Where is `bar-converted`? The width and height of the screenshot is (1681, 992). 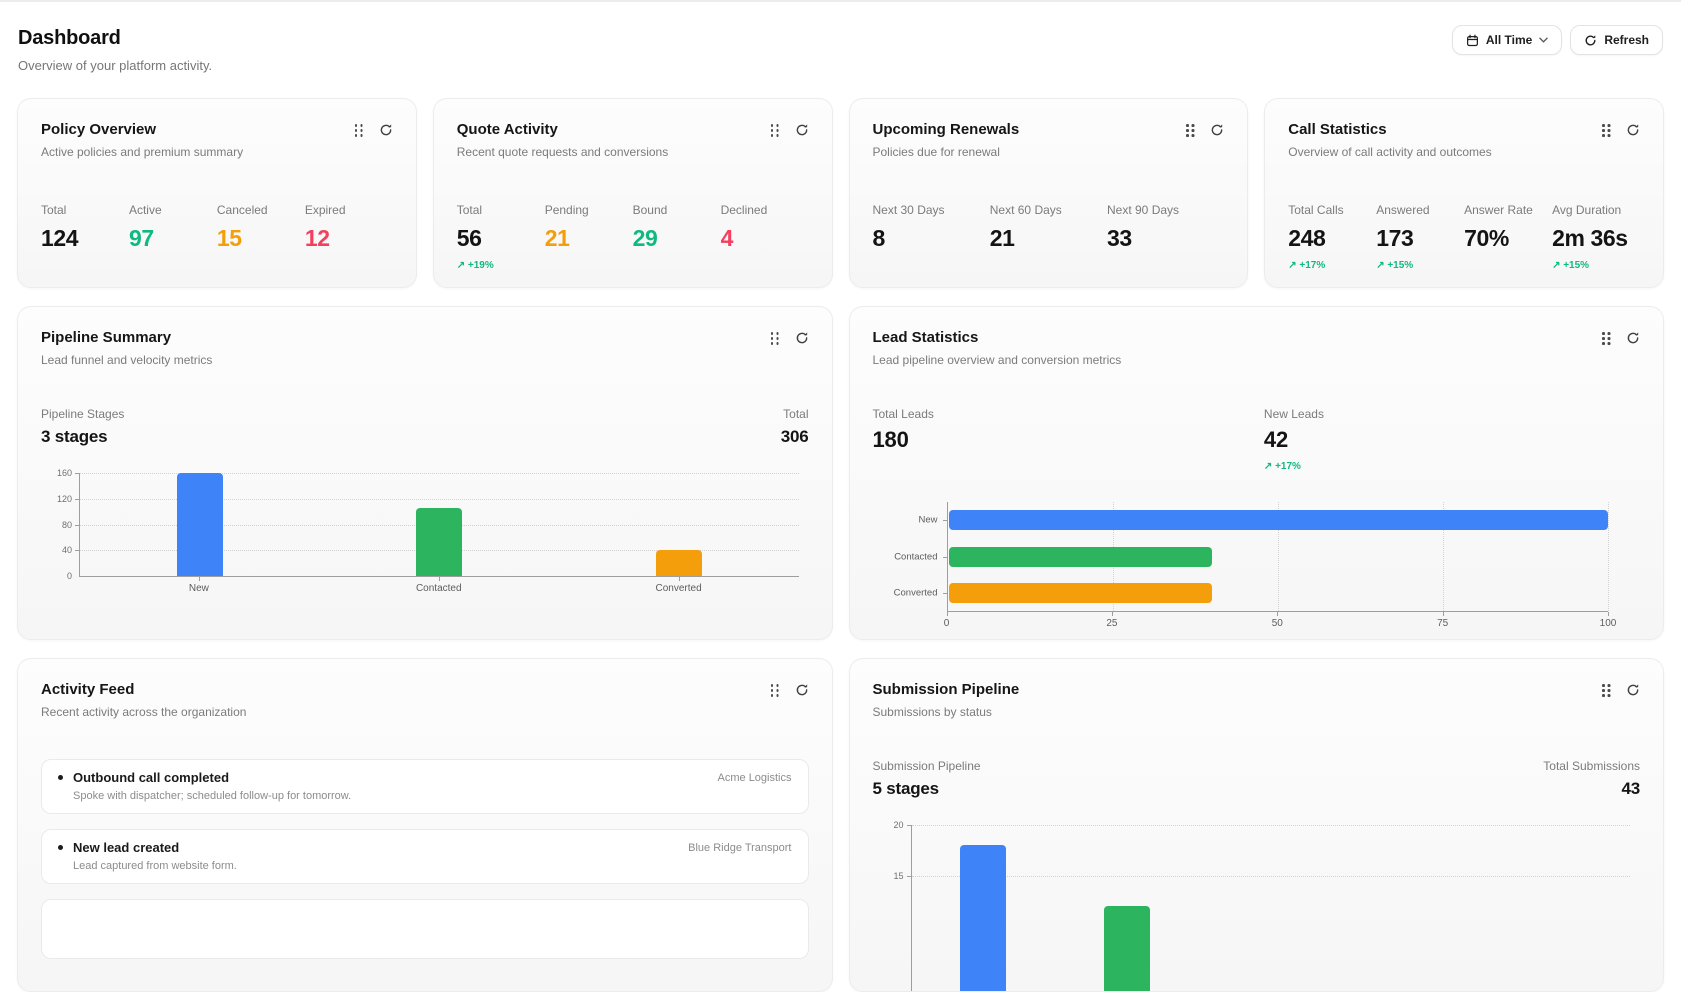
bar-converted is located at coordinates (678, 563).